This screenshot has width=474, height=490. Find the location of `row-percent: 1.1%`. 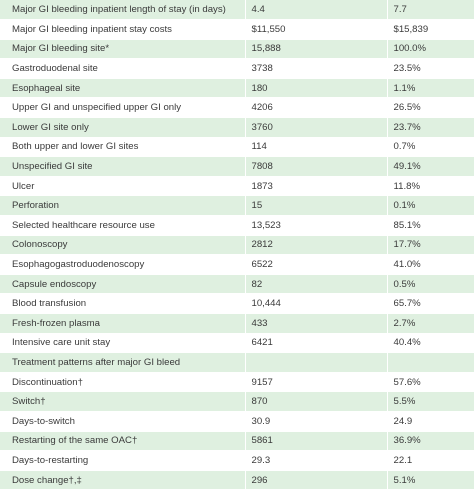

row-percent: 1.1% is located at coordinates (430, 88).